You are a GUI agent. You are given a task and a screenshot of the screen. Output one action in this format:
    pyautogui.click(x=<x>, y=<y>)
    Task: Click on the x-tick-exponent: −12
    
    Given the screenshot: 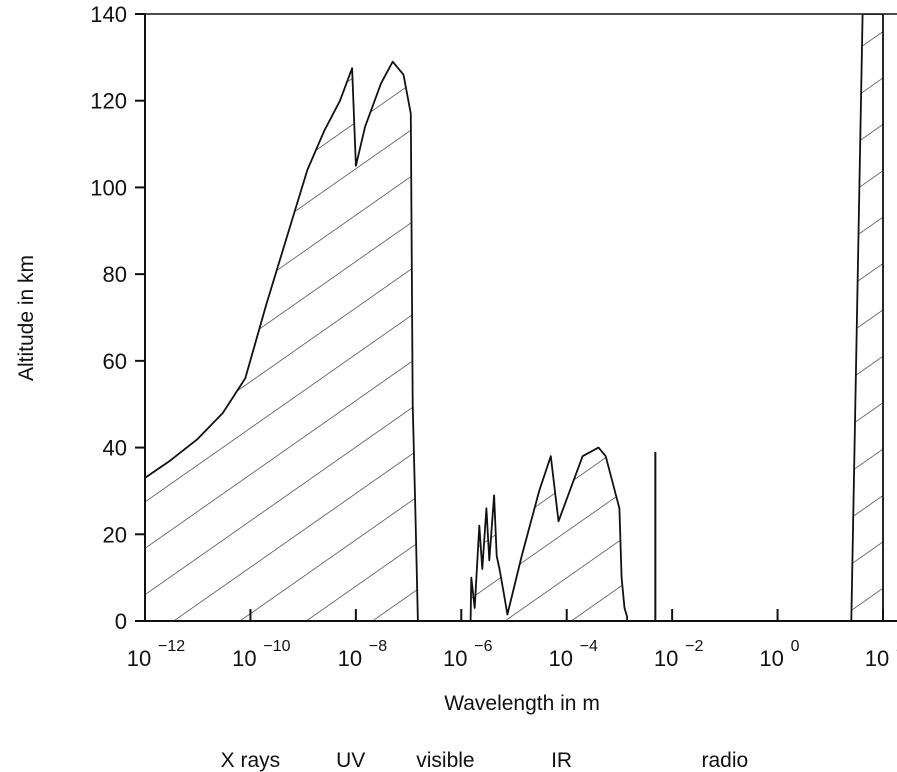 What is the action you would take?
    pyautogui.click(x=171, y=646)
    